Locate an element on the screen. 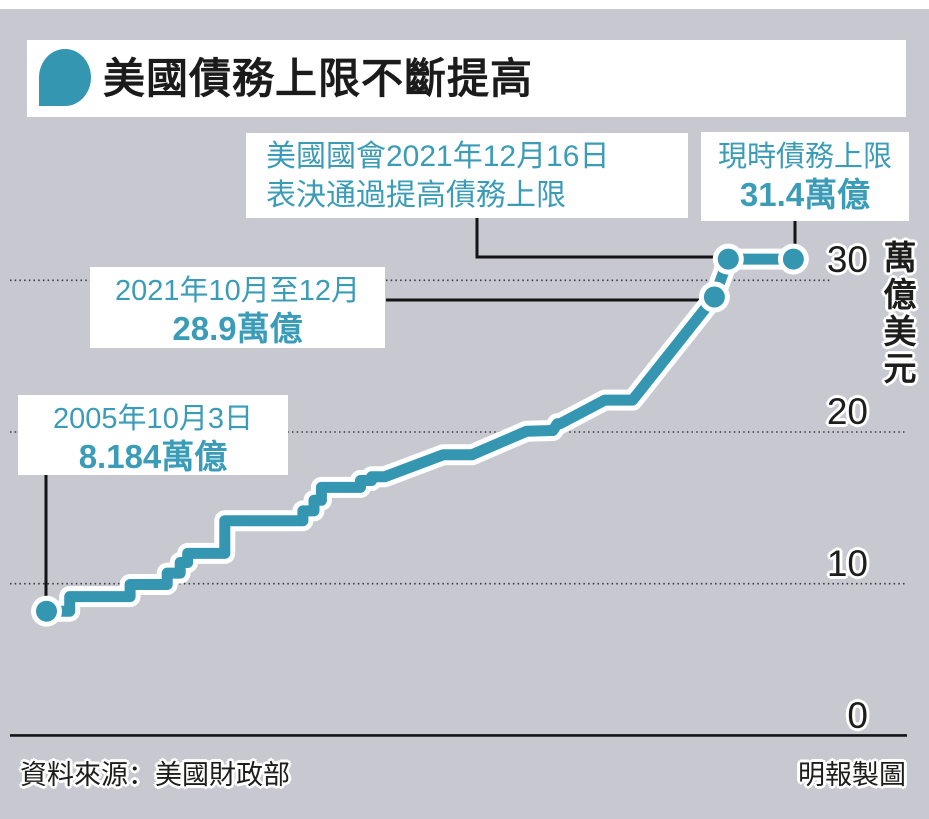 The width and height of the screenshot is (929, 819). annotation-q4-value: 28.9萬億 is located at coordinates (237, 328).